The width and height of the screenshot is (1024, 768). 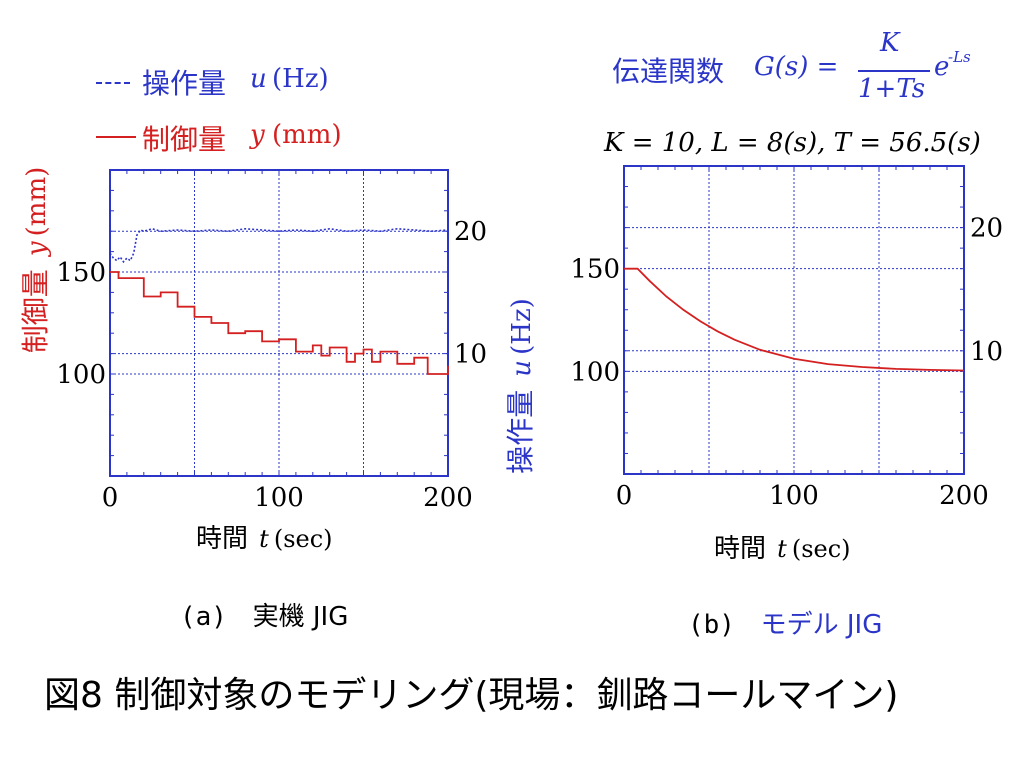 I want to click on transfer-function: 伝達関数 G(s) = K 1+Ts e -Ls, so click(x=812, y=73).